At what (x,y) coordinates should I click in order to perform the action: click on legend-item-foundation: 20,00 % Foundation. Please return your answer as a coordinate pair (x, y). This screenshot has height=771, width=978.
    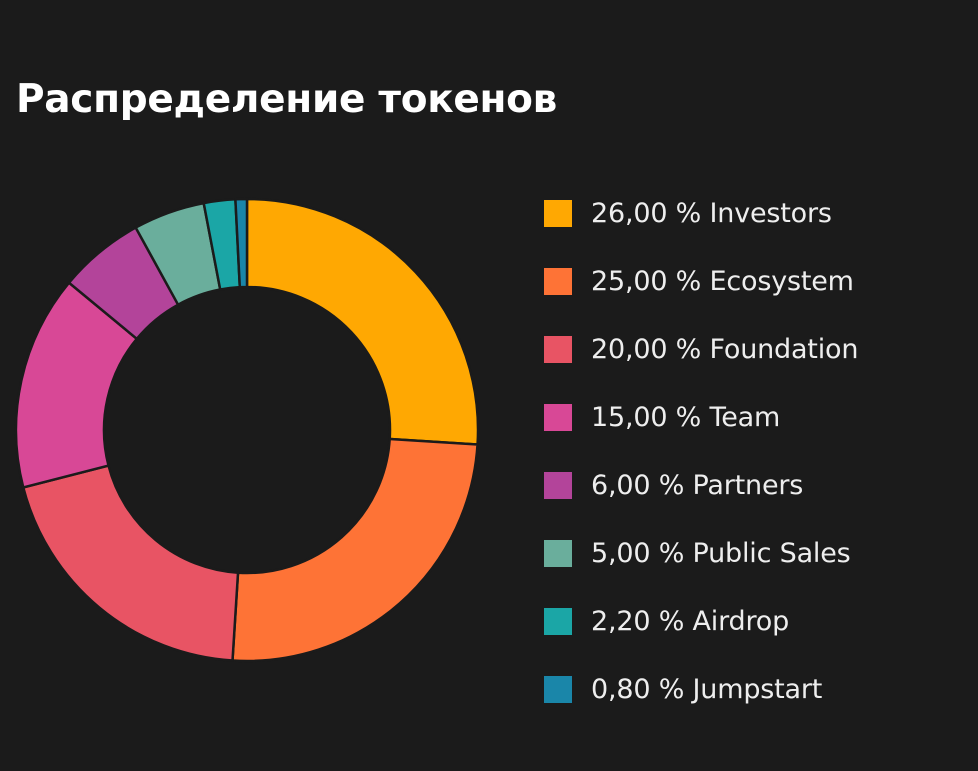
    Looking at the image, I should click on (701, 360).